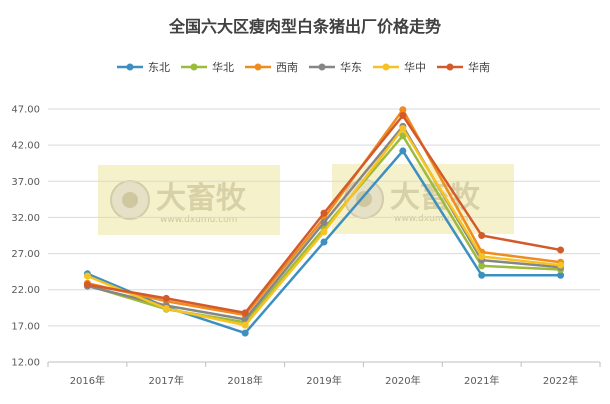  Describe the element at coordinates (323, 380) in the screenshot. I see `x-tick-label: 2019年` at that location.